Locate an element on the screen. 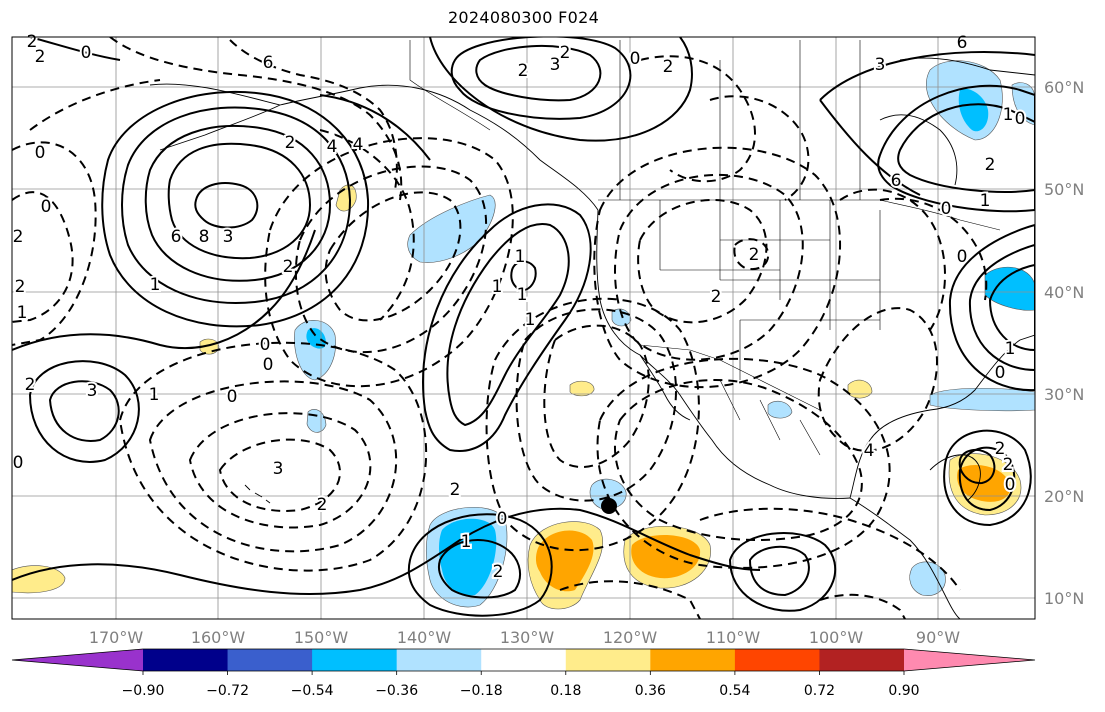 The image size is (1105, 712). contour-label-halo: 3 is located at coordinates (228, 237).